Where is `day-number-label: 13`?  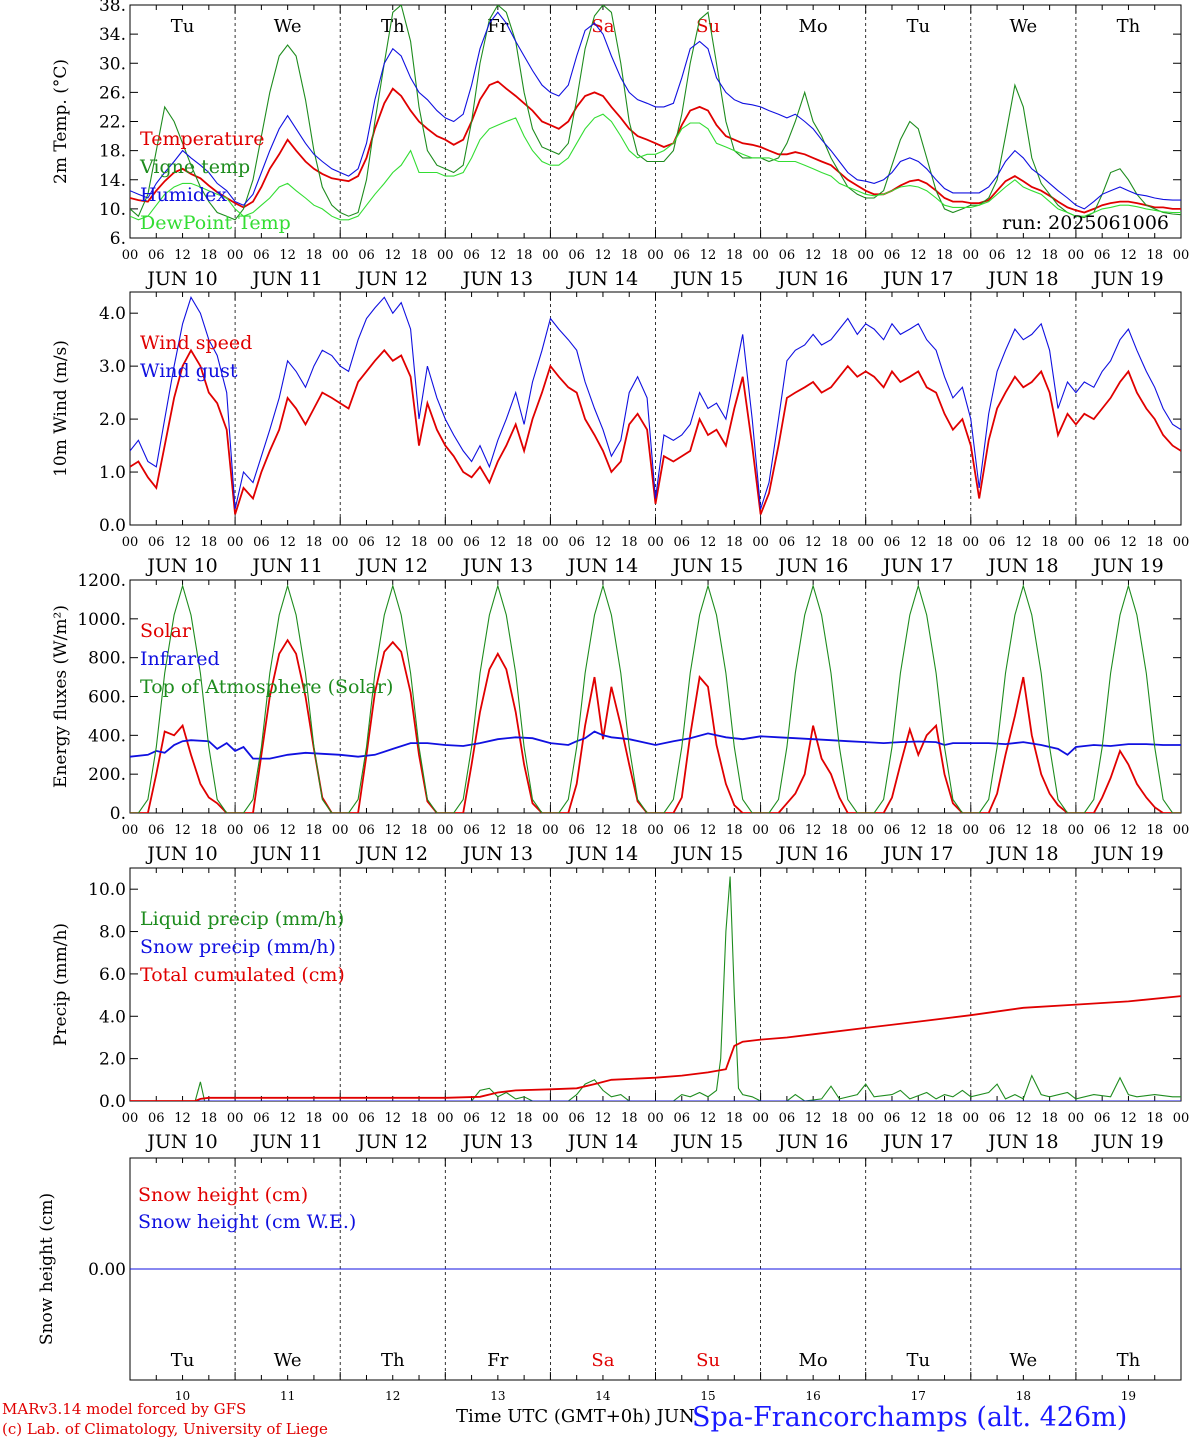
day-number-label: 13 is located at coordinates (497, 1396).